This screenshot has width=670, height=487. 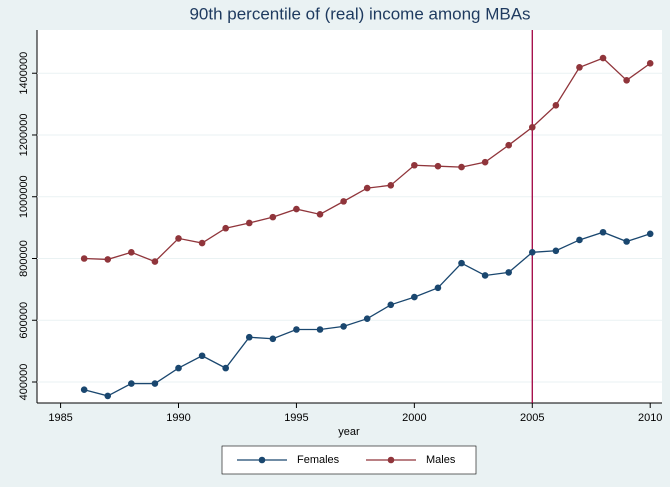 I want to click on x-tick-label: 2010, so click(x=650, y=418).